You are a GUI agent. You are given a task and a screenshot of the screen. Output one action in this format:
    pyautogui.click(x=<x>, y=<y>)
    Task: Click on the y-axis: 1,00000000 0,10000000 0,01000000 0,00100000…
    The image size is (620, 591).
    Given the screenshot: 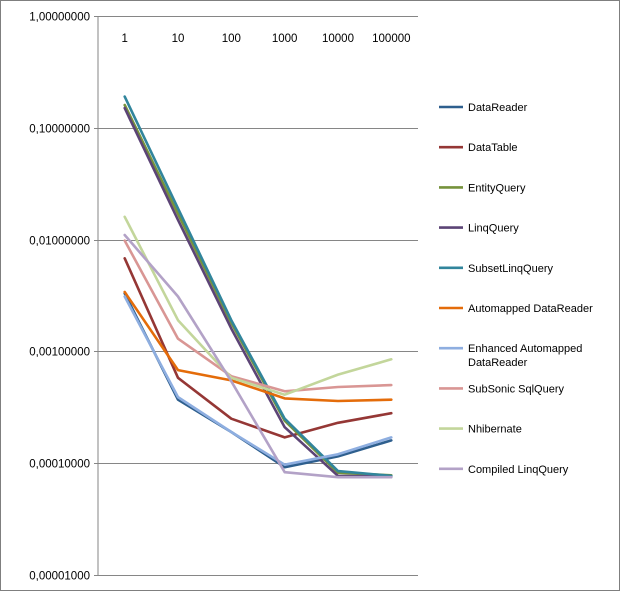 What is the action you would take?
    pyautogui.click(x=63, y=297)
    